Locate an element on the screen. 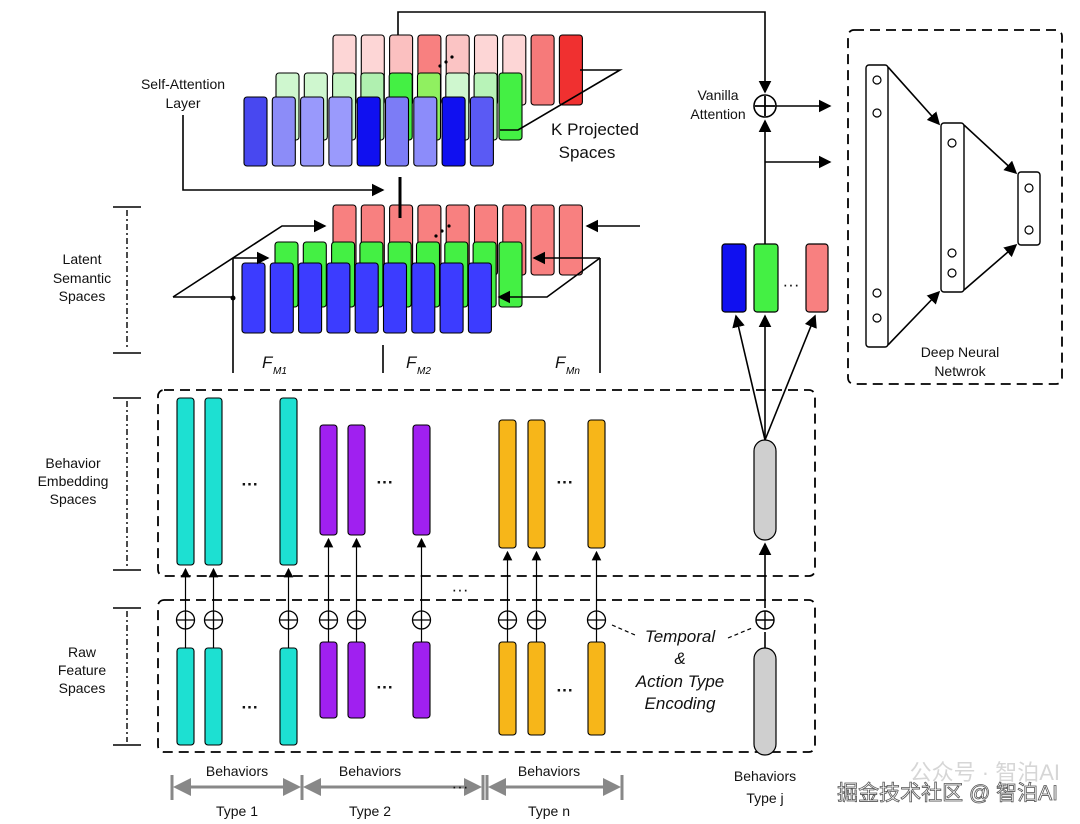 This screenshot has width=1080, height=824. deep-neural-network: Deep Neural Netwrok is located at coordinates (953, 221).